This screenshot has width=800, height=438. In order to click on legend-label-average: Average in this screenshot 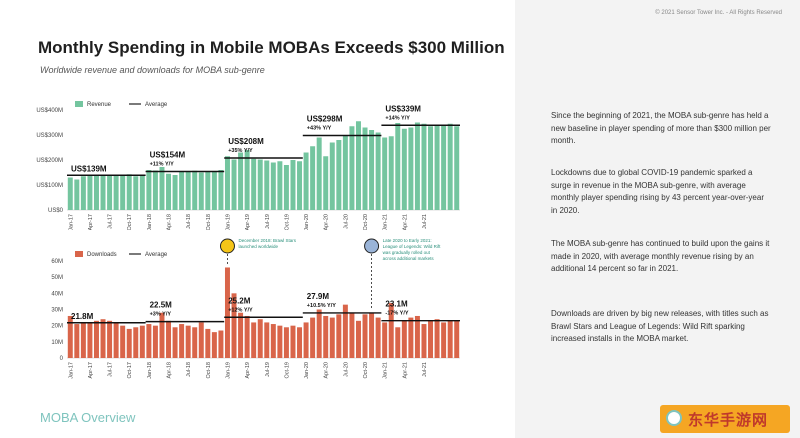, I will do `click(156, 255)`.